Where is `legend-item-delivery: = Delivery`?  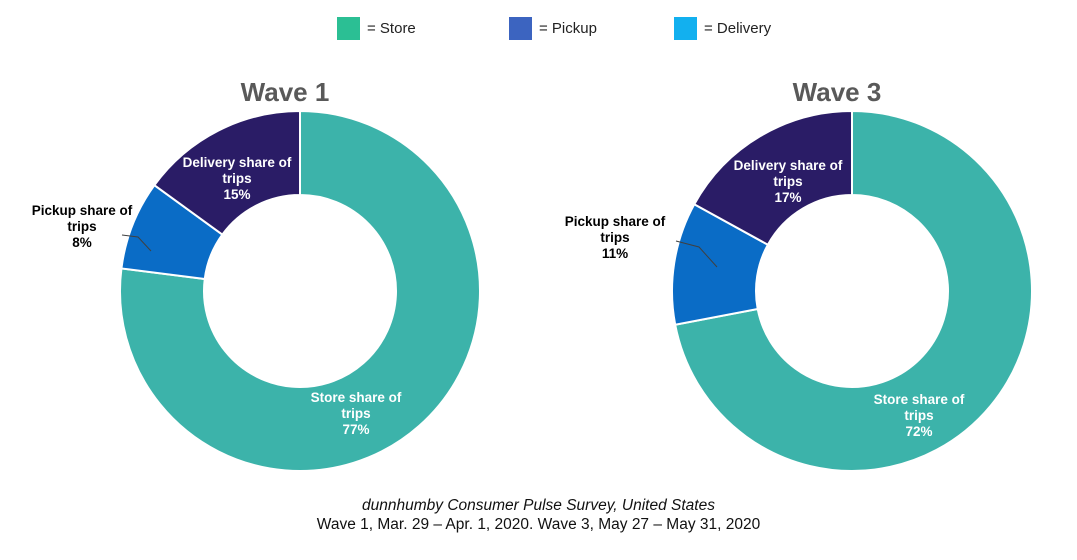
legend-item-delivery: = Delivery is located at coordinates (722, 28).